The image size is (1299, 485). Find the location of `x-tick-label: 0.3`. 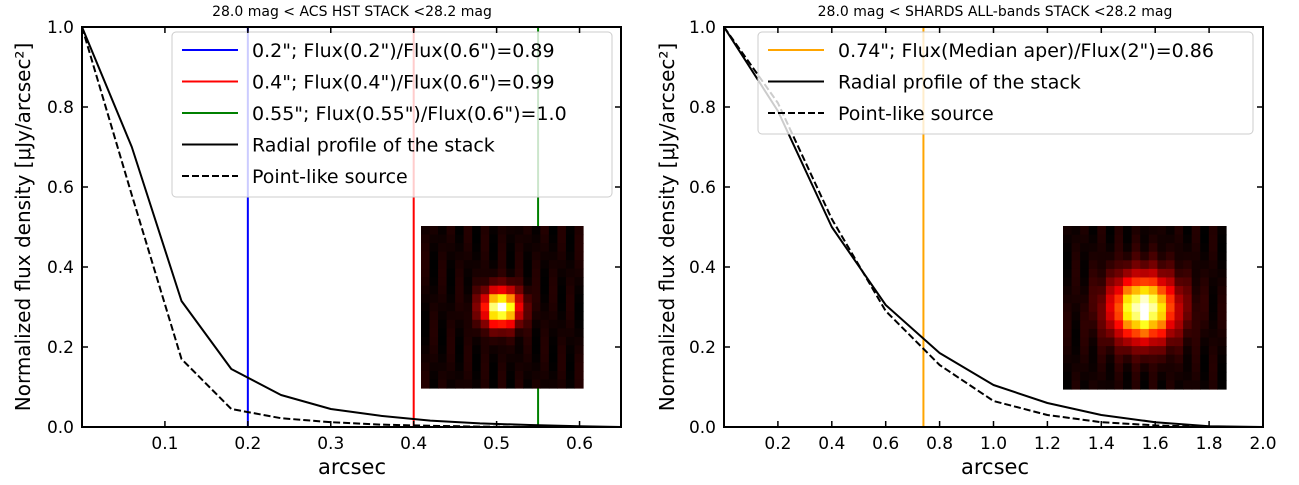

x-tick-label: 0.3 is located at coordinates (330, 444).